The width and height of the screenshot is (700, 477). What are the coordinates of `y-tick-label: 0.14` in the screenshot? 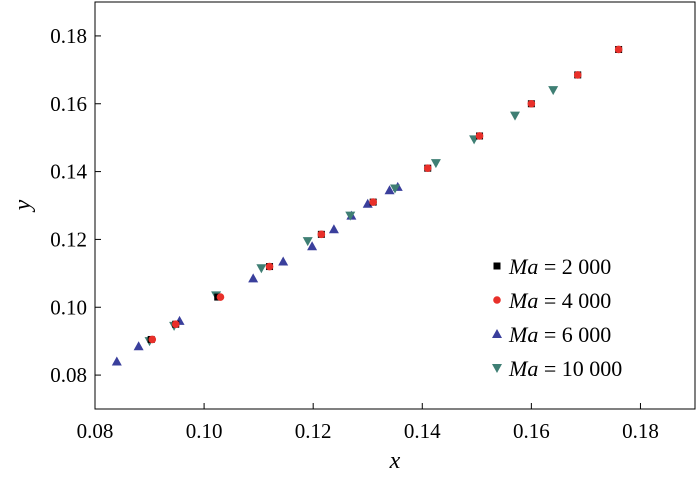 It's located at (68, 172).